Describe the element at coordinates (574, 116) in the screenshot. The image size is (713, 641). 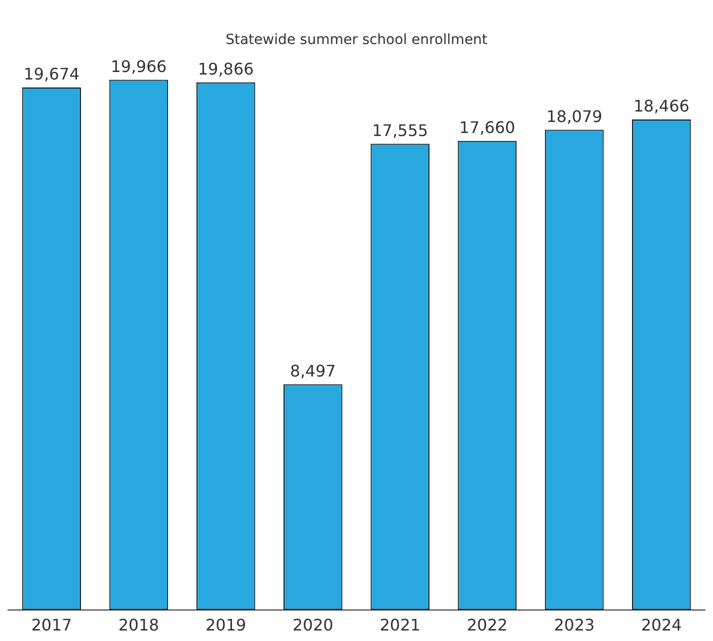
I see `data-label: 18,079` at that location.